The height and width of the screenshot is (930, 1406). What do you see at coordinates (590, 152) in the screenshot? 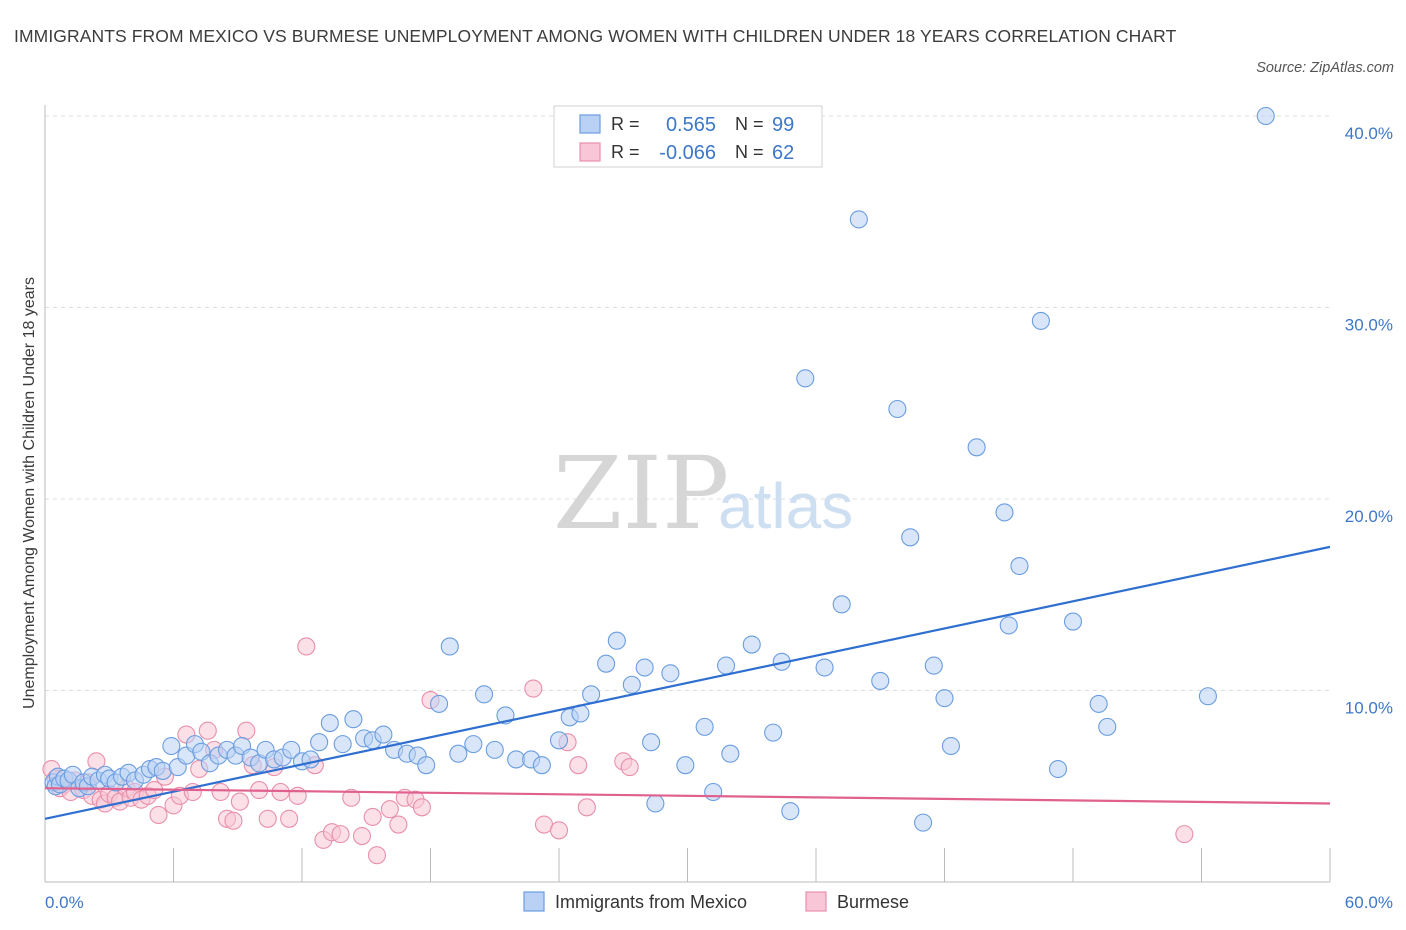
I see `legend-swatch-burmese` at bounding box center [590, 152].